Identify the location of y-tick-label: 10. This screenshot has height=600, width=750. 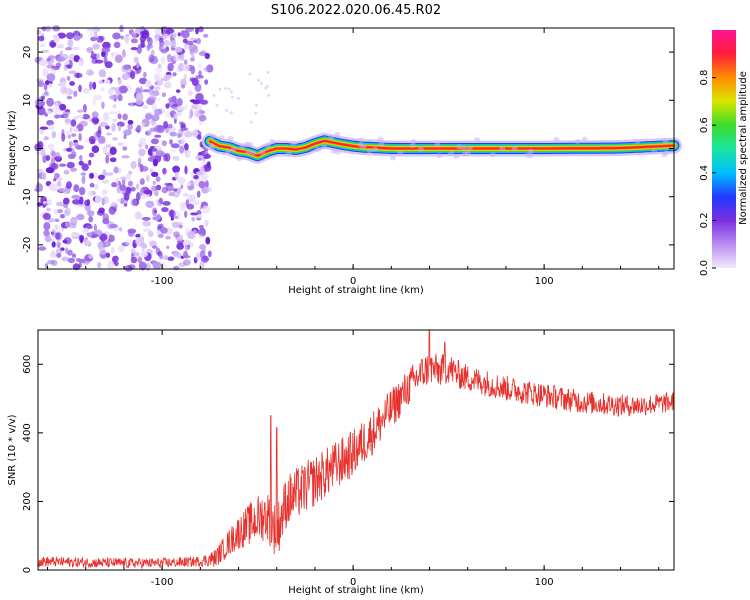
(27, 100).